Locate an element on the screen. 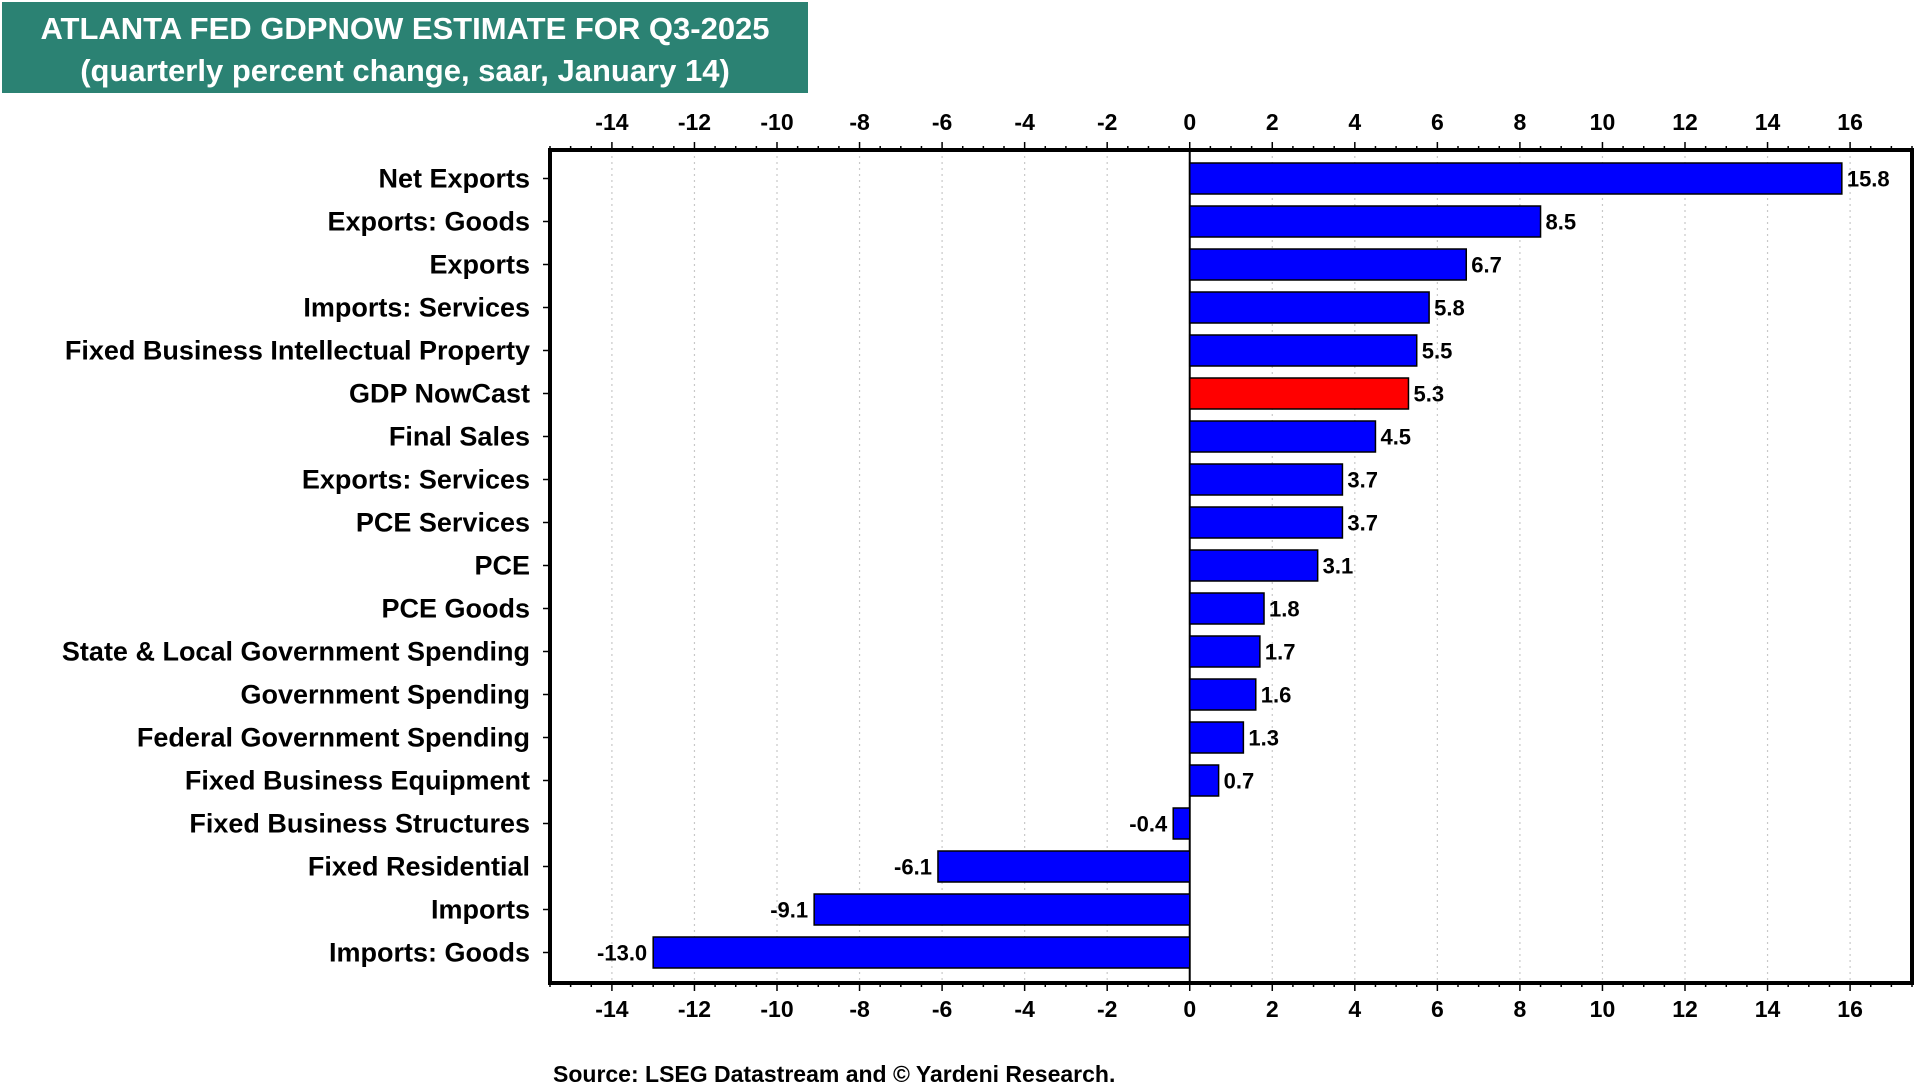 This screenshot has height=1088, width=1920. category-label: Fixed Business Structures is located at coordinates (359, 824).